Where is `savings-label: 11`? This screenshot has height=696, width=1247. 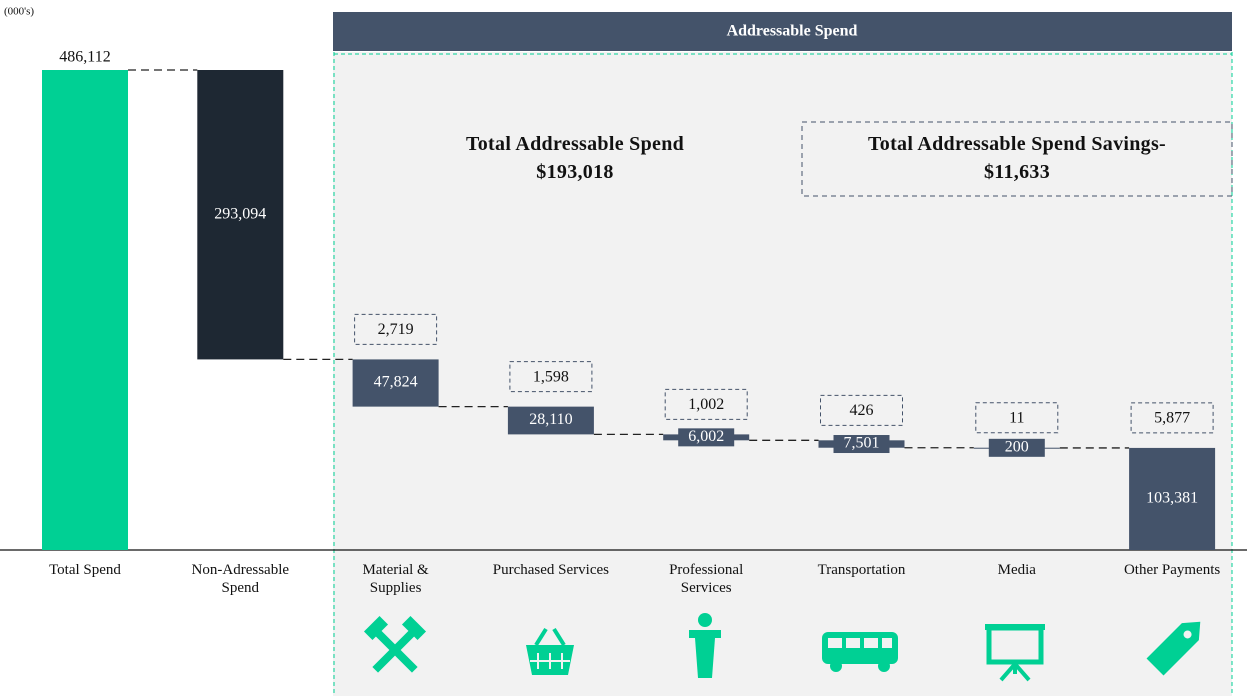
savings-label: 11 is located at coordinates (1016, 417).